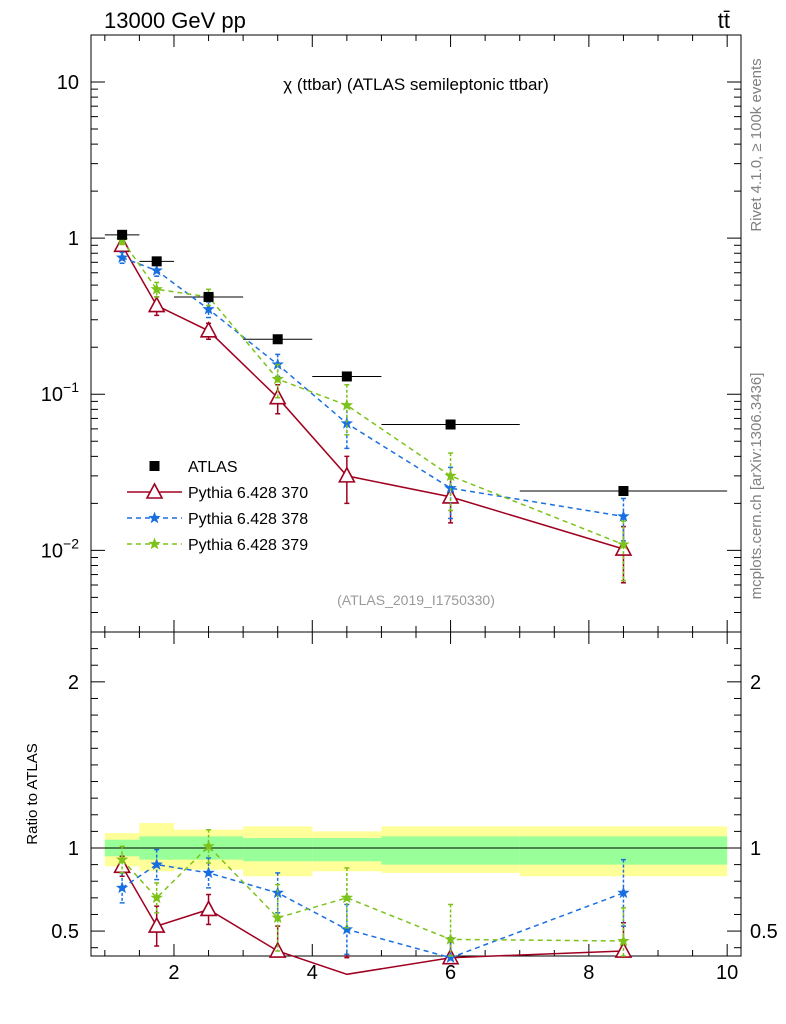 This screenshot has width=786, height=1024. What do you see at coordinates (73, 683) in the screenshot?
I see `ratio-y-tick-label: 2` at bounding box center [73, 683].